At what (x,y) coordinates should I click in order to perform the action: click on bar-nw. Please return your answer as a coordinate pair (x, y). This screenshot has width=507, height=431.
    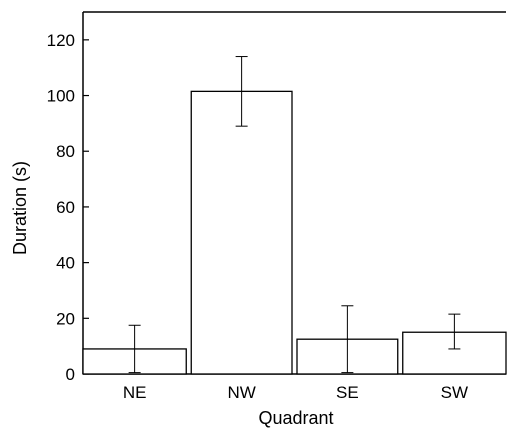
    Looking at the image, I should click on (241, 232).